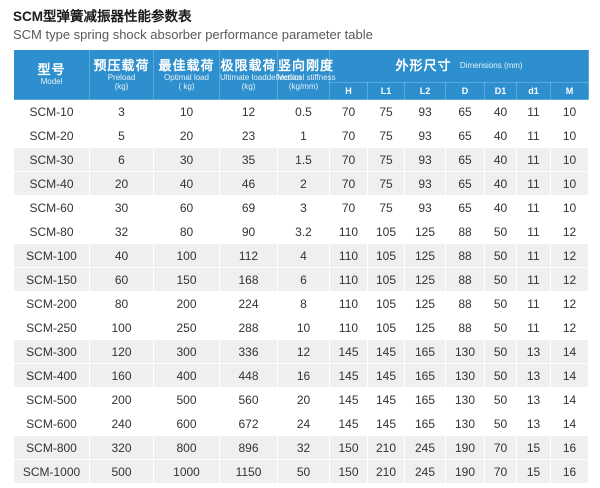 Image resolution: width=600 pixels, height=488 pixels. Describe the element at coordinates (248, 351) in the screenshot. I see `ultimate-load-cell: 336` at that location.